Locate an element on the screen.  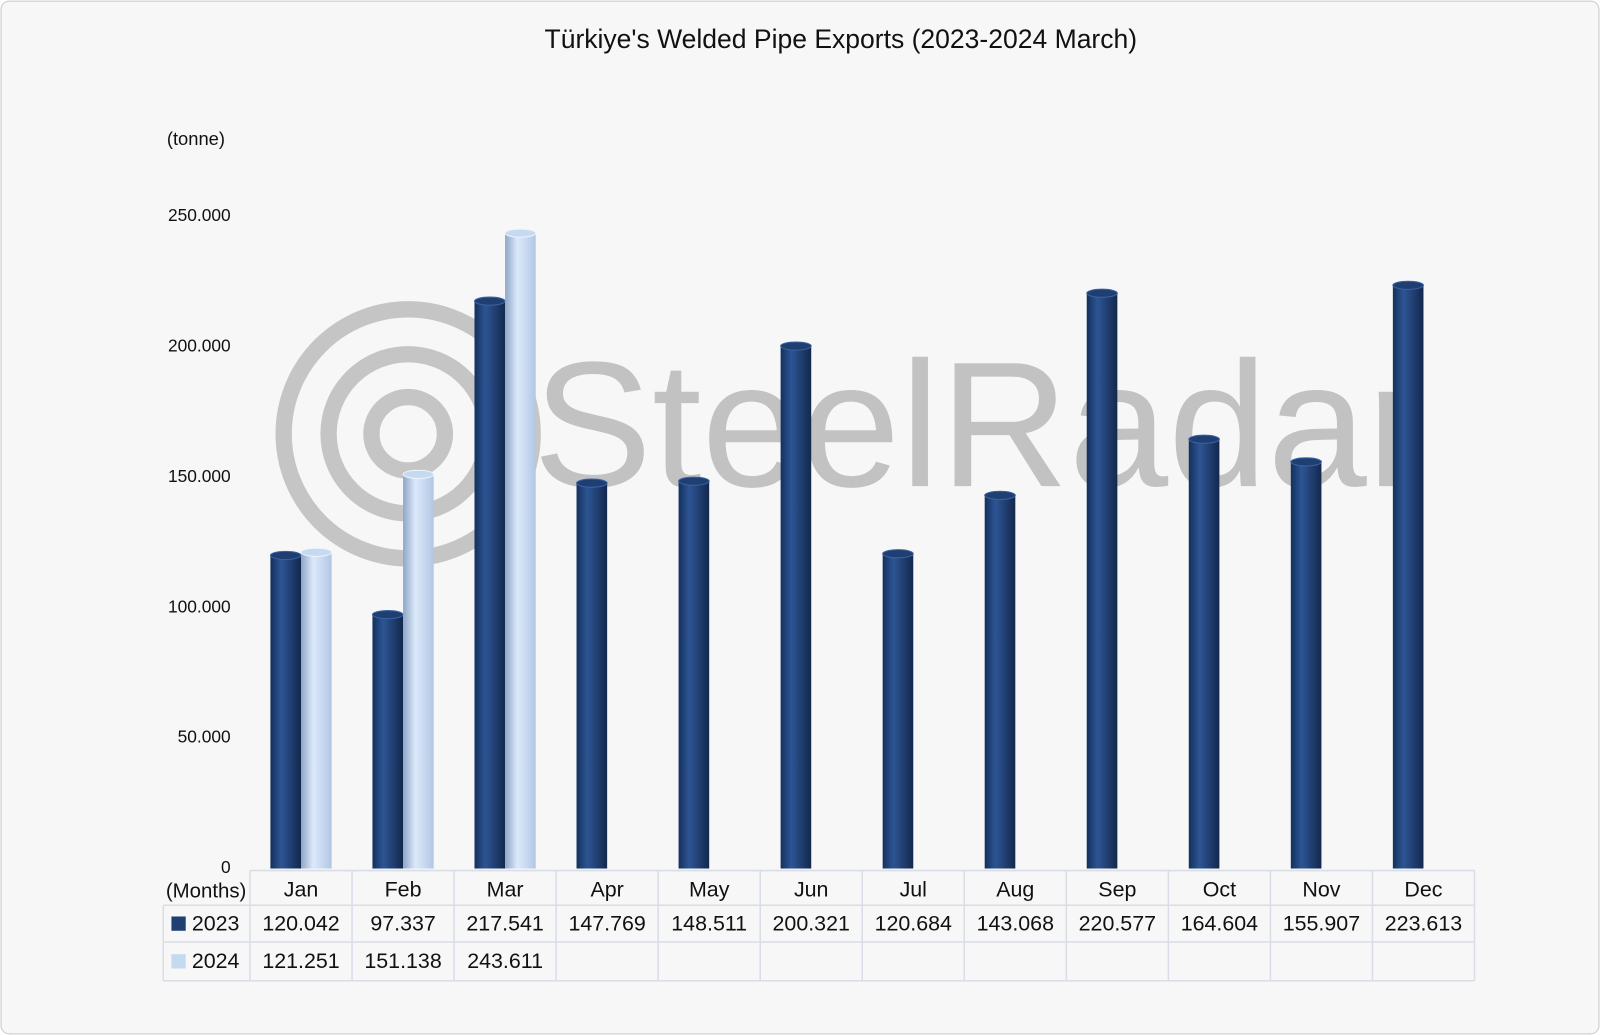
x-tick-label: Jun is located at coordinates (811, 890).